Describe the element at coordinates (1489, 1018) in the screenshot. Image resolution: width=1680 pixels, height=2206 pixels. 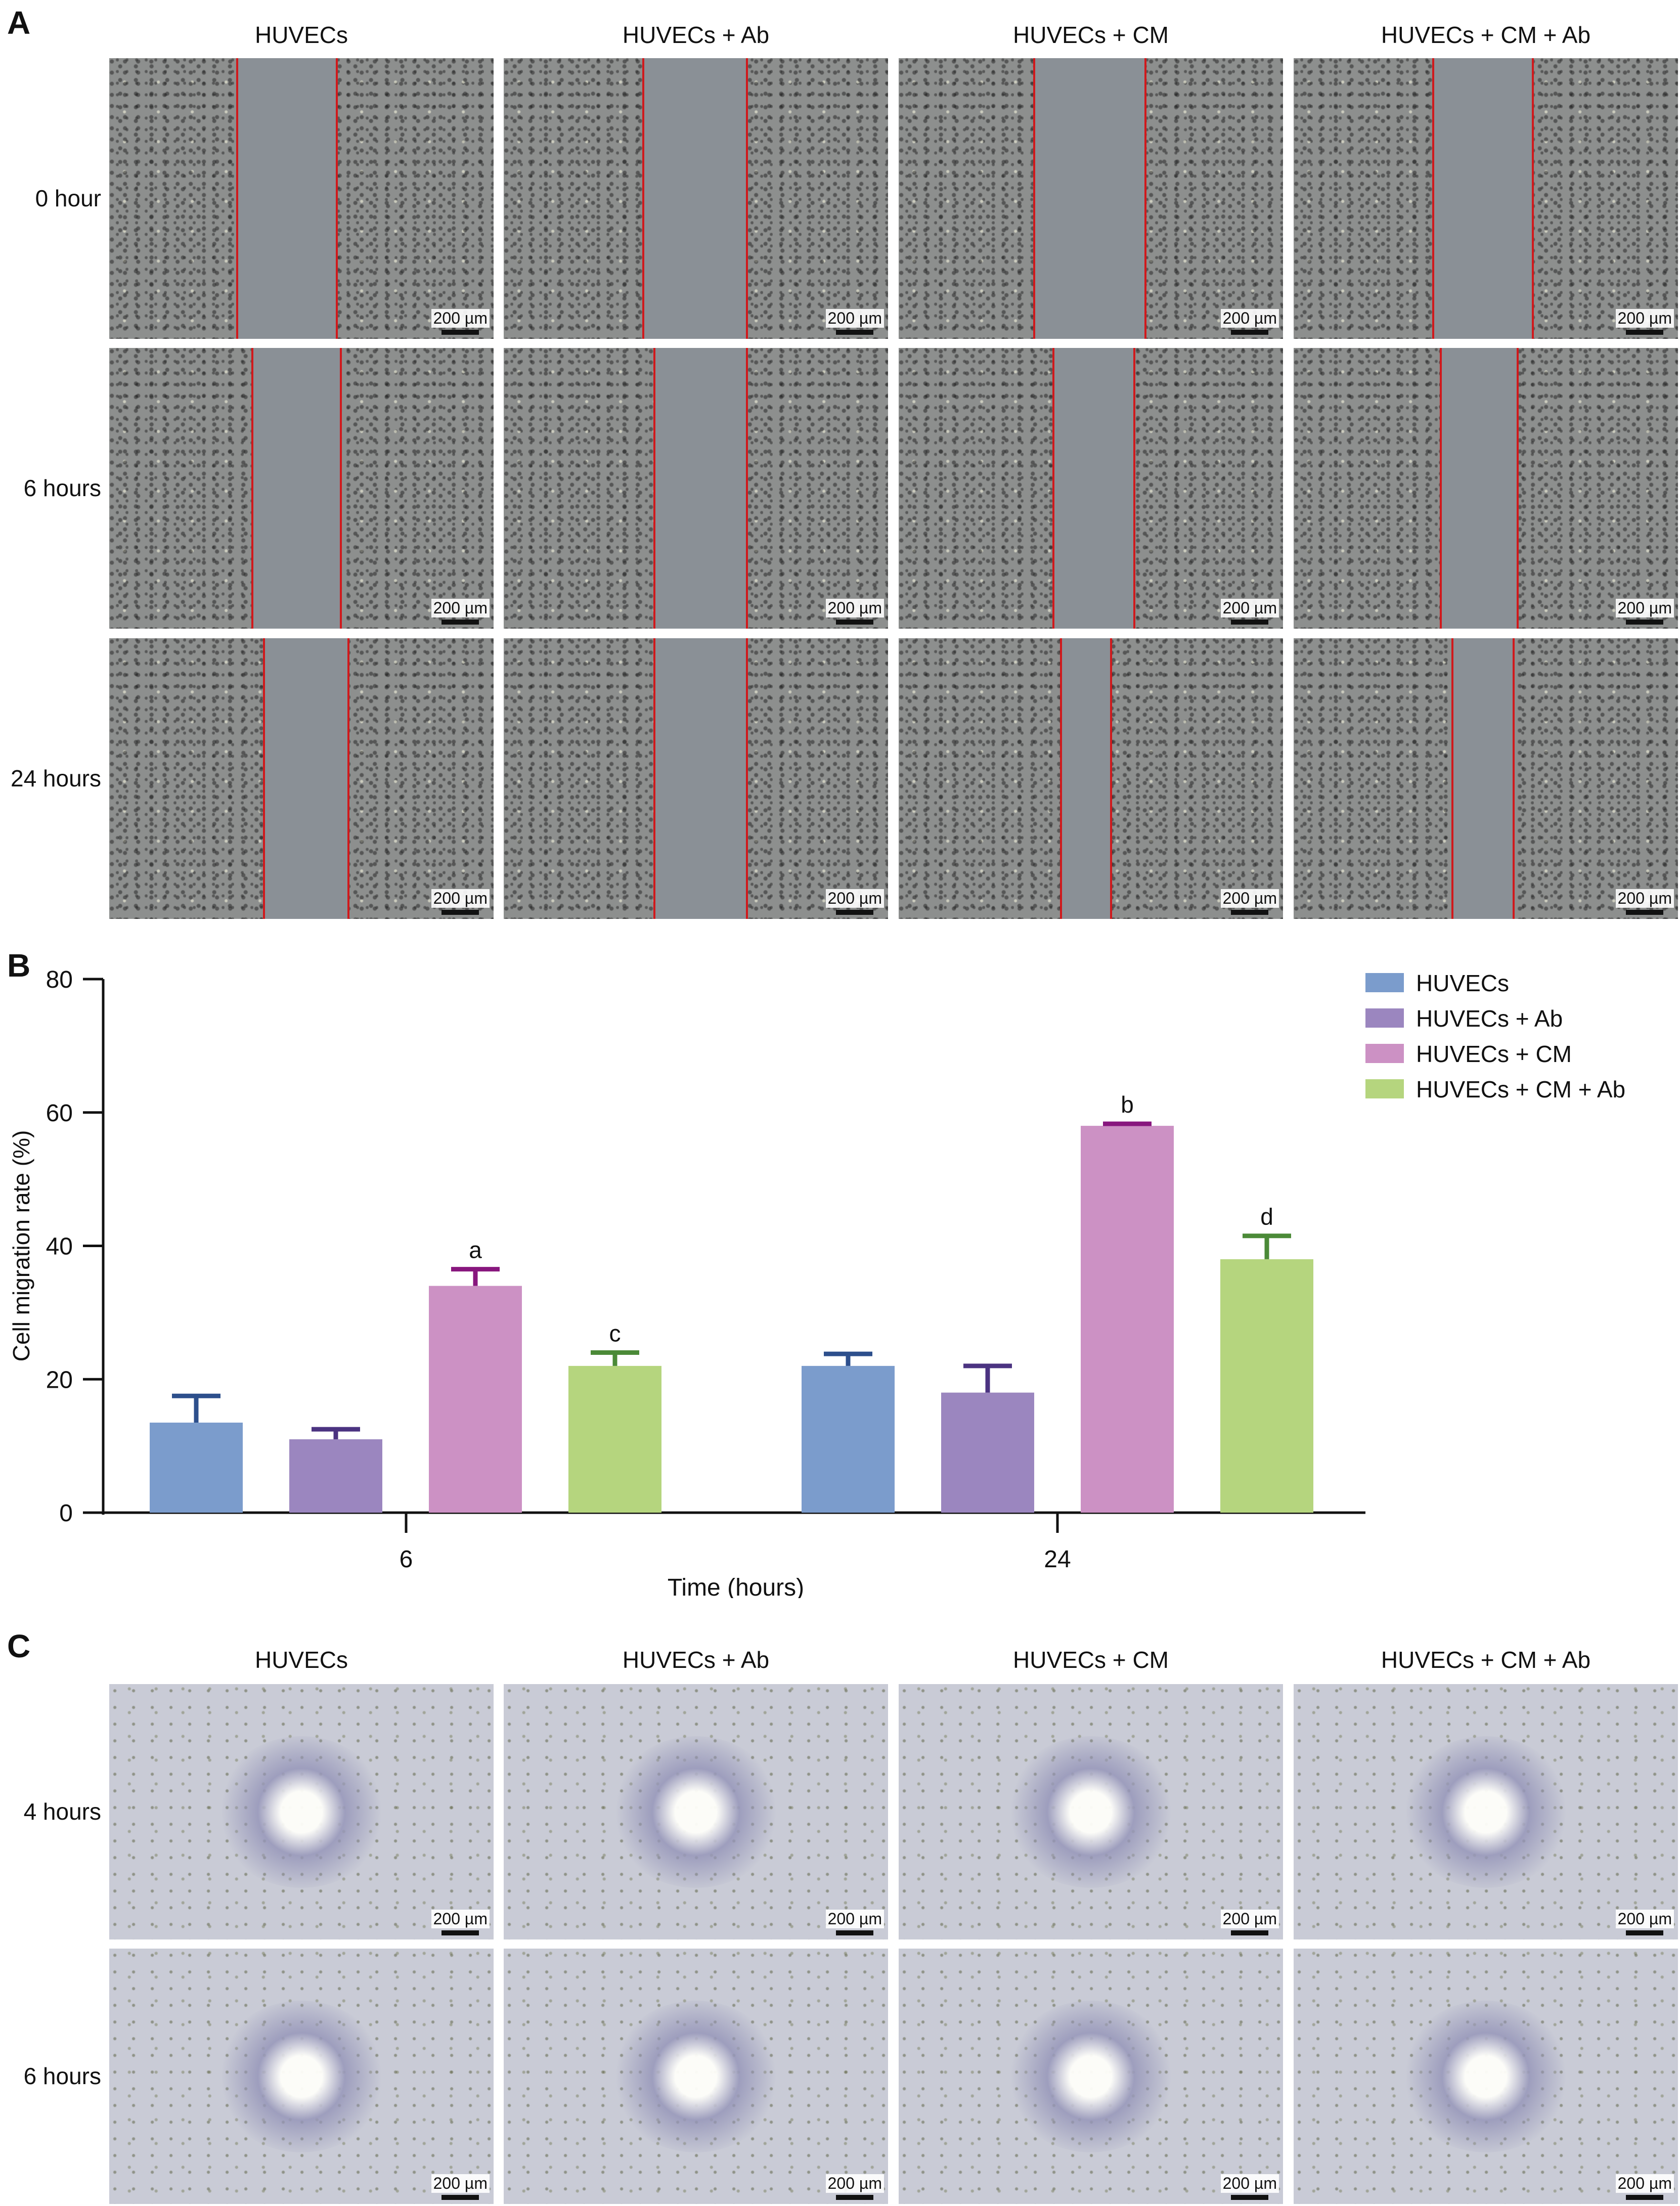
I see `legend-label: HUVECs + Ab` at that location.